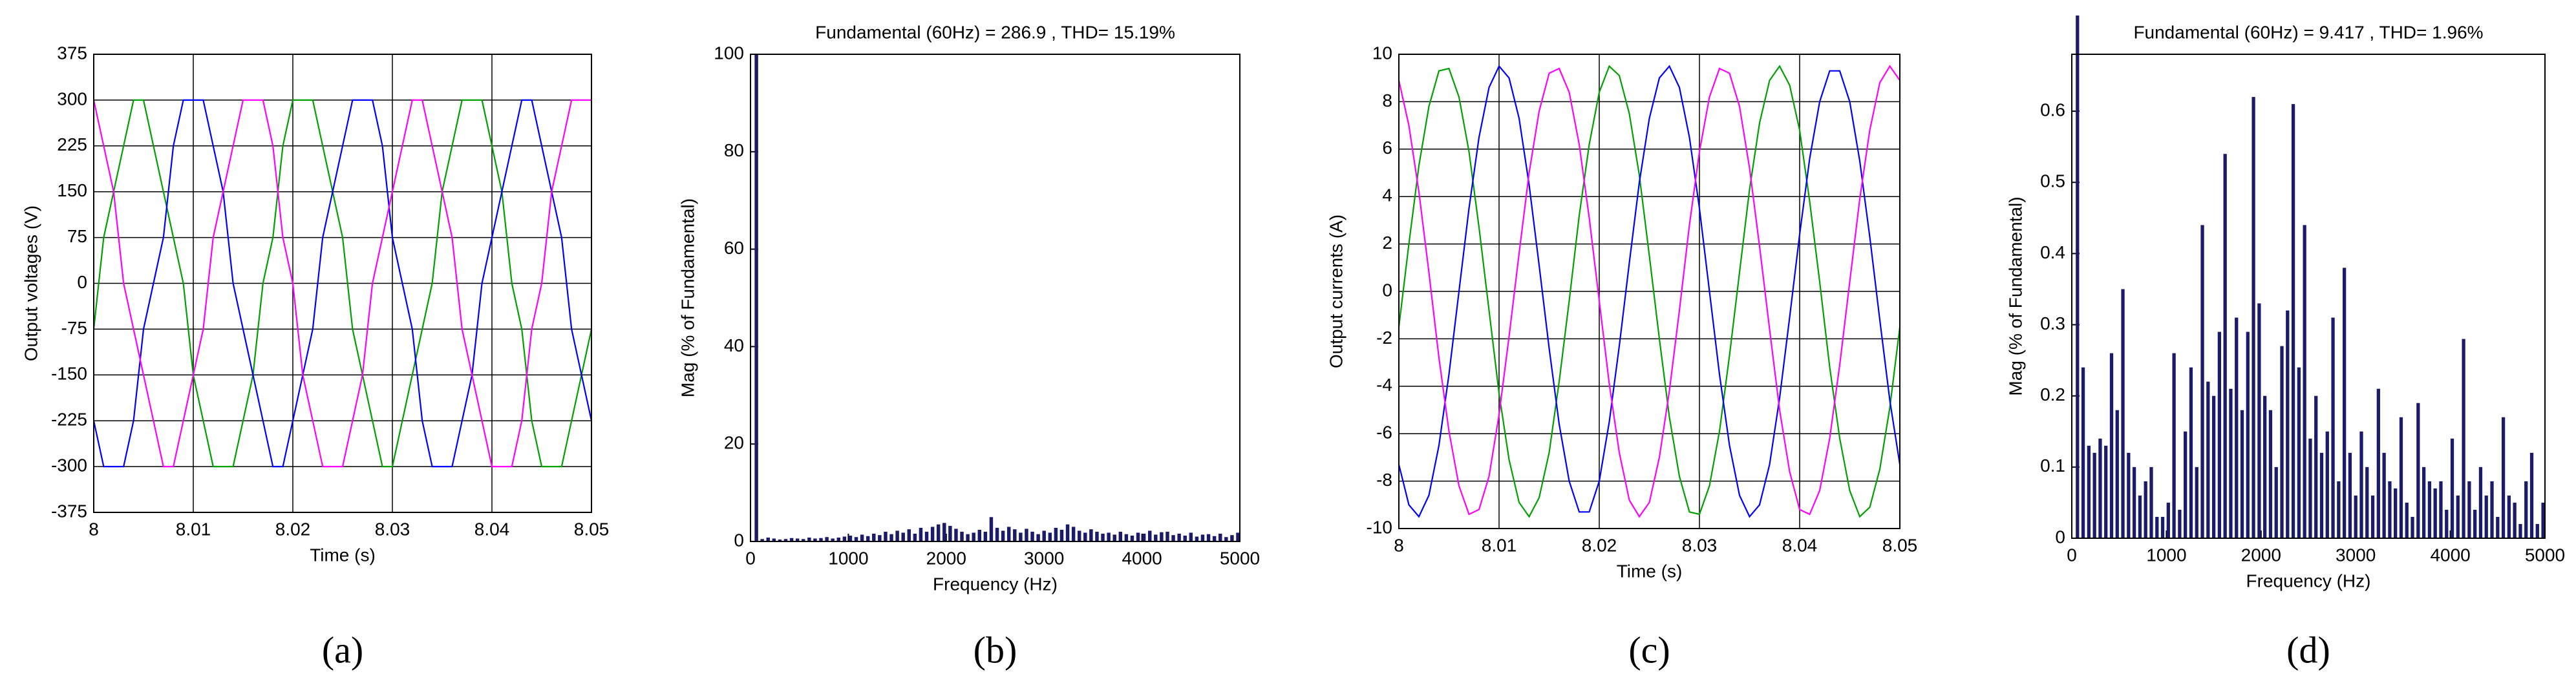 This screenshot has width=2576, height=692. What do you see at coordinates (72, 144) in the screenshot?
I see `y-tick-label: 225` at bounding box center [72, 144].